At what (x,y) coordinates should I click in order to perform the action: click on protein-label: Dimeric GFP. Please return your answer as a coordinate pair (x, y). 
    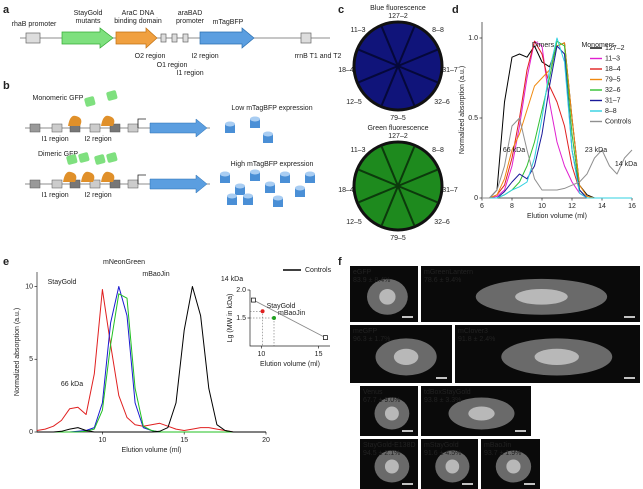
    Looking at the image, I should click on (58, 154).